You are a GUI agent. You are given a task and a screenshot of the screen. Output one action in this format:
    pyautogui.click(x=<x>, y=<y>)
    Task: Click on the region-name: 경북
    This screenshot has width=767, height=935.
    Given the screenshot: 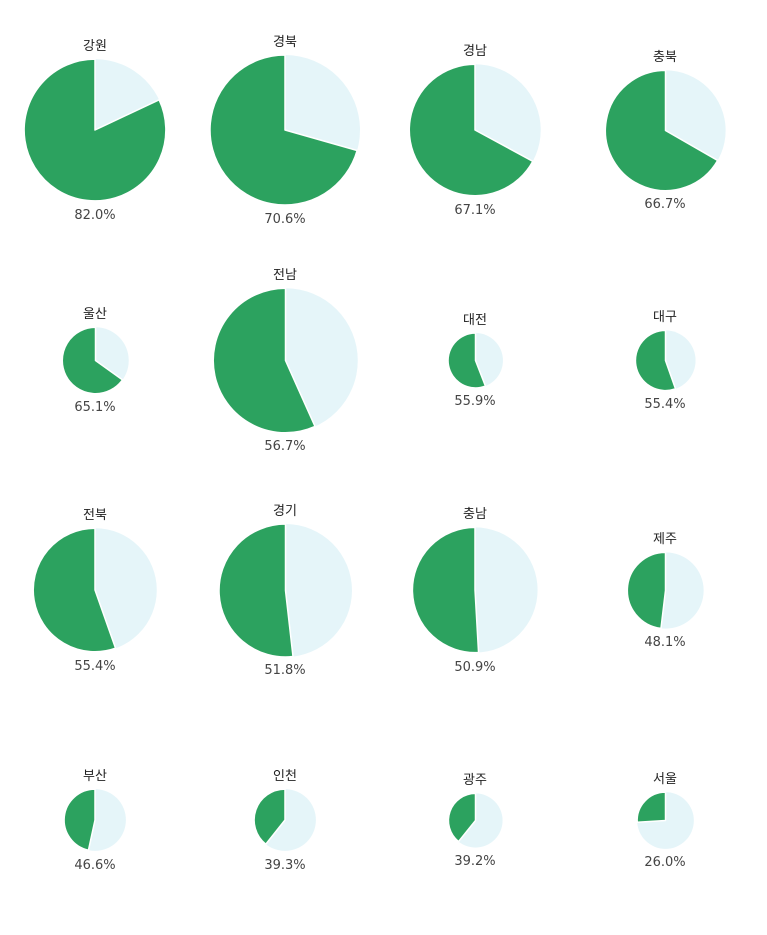 What is the action you would take?
    pyautogui.click(x=285, y=42)
    